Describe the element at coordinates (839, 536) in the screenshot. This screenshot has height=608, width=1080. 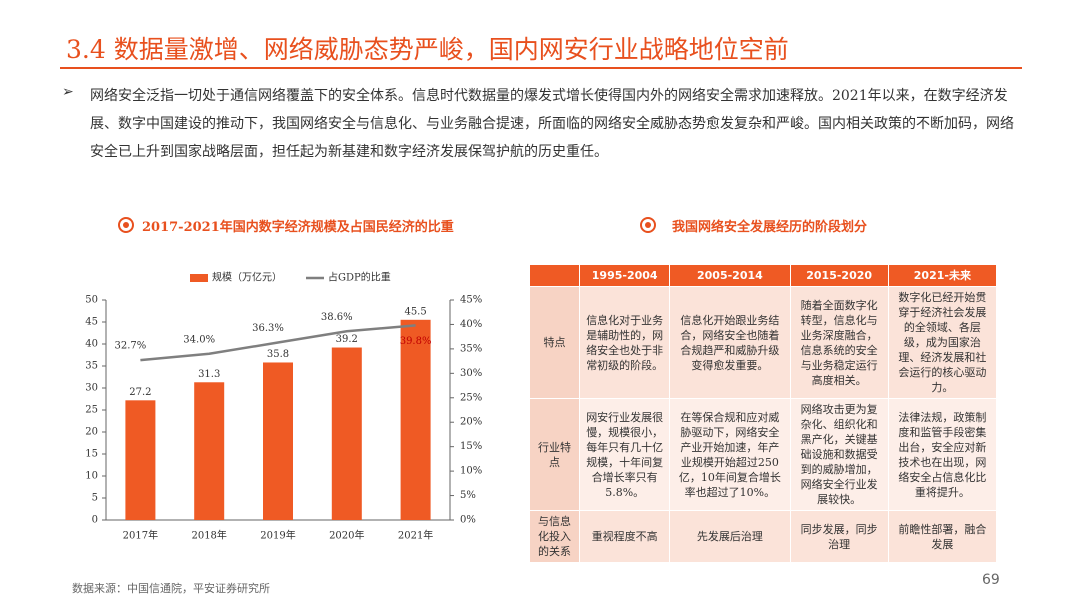
I see `table-cell: 同步发展，同步治理` at that location.